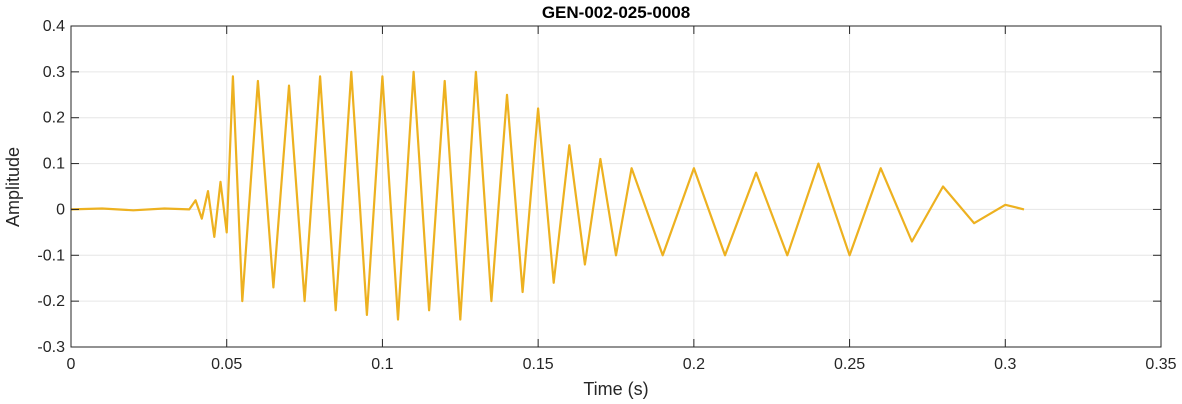  What do you see at coordinates (71, 364) in the screenshot?
I see `x-tick-label: 0` at bounding box center [71, 364].